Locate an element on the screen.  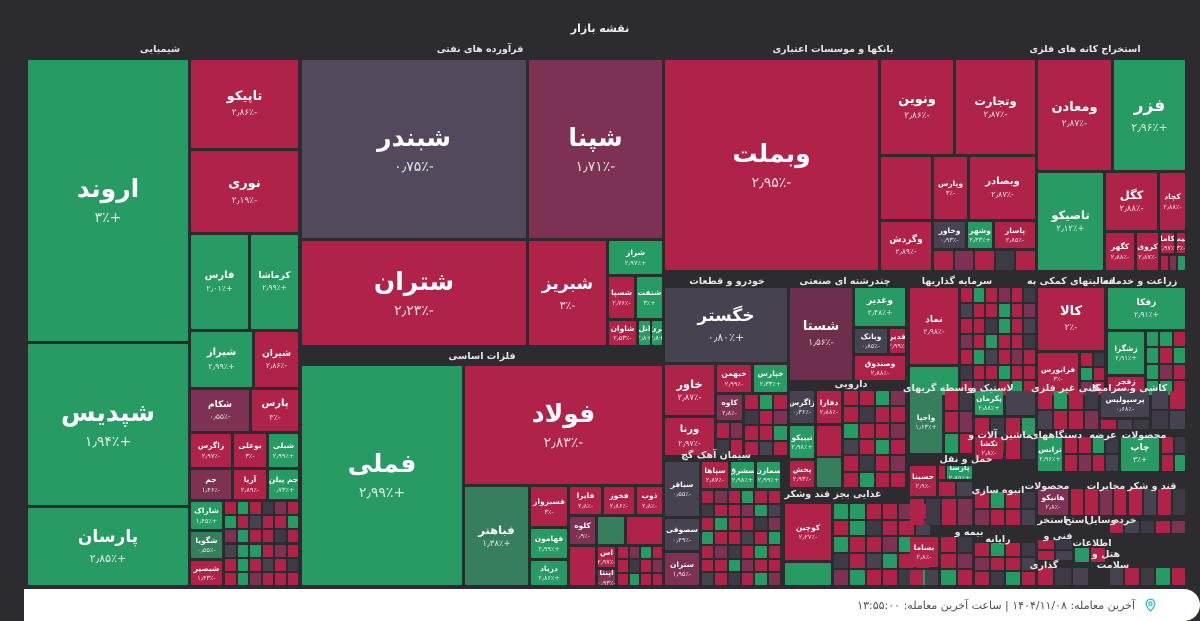
treemap-tile: فایرا -۲٫۸٪ is located at coordinates (585, 500).